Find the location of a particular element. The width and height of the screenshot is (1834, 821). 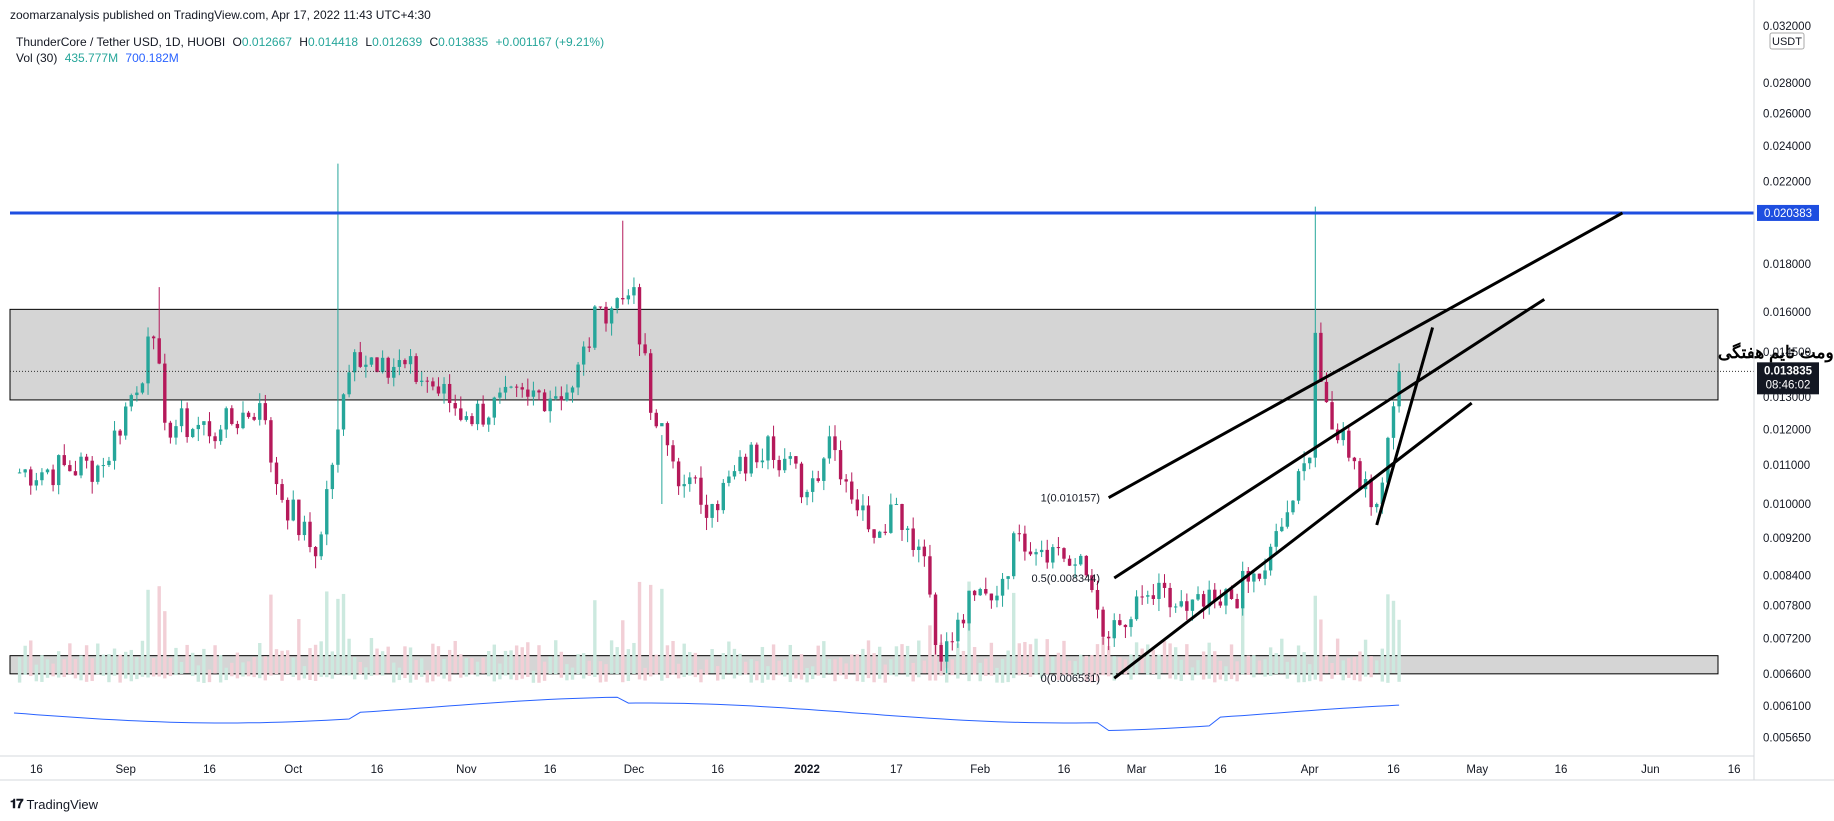

currency-badge is located at coordinates (1787, 41).